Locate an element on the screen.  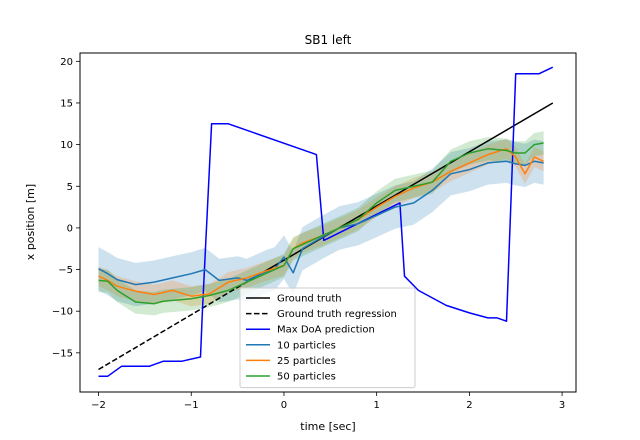
x-tick-label: −1 is located at coordinates (191, 405).